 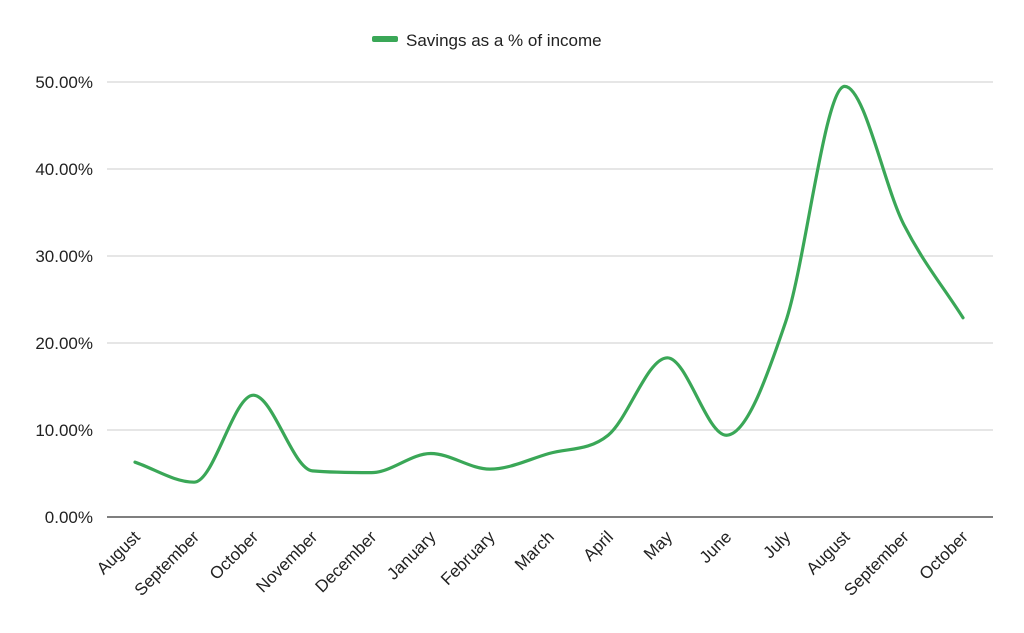 What do you see at coordinates (411, 555) in the screenshot?
I see `x-tick-label: January` at bounding box center [411, 555].